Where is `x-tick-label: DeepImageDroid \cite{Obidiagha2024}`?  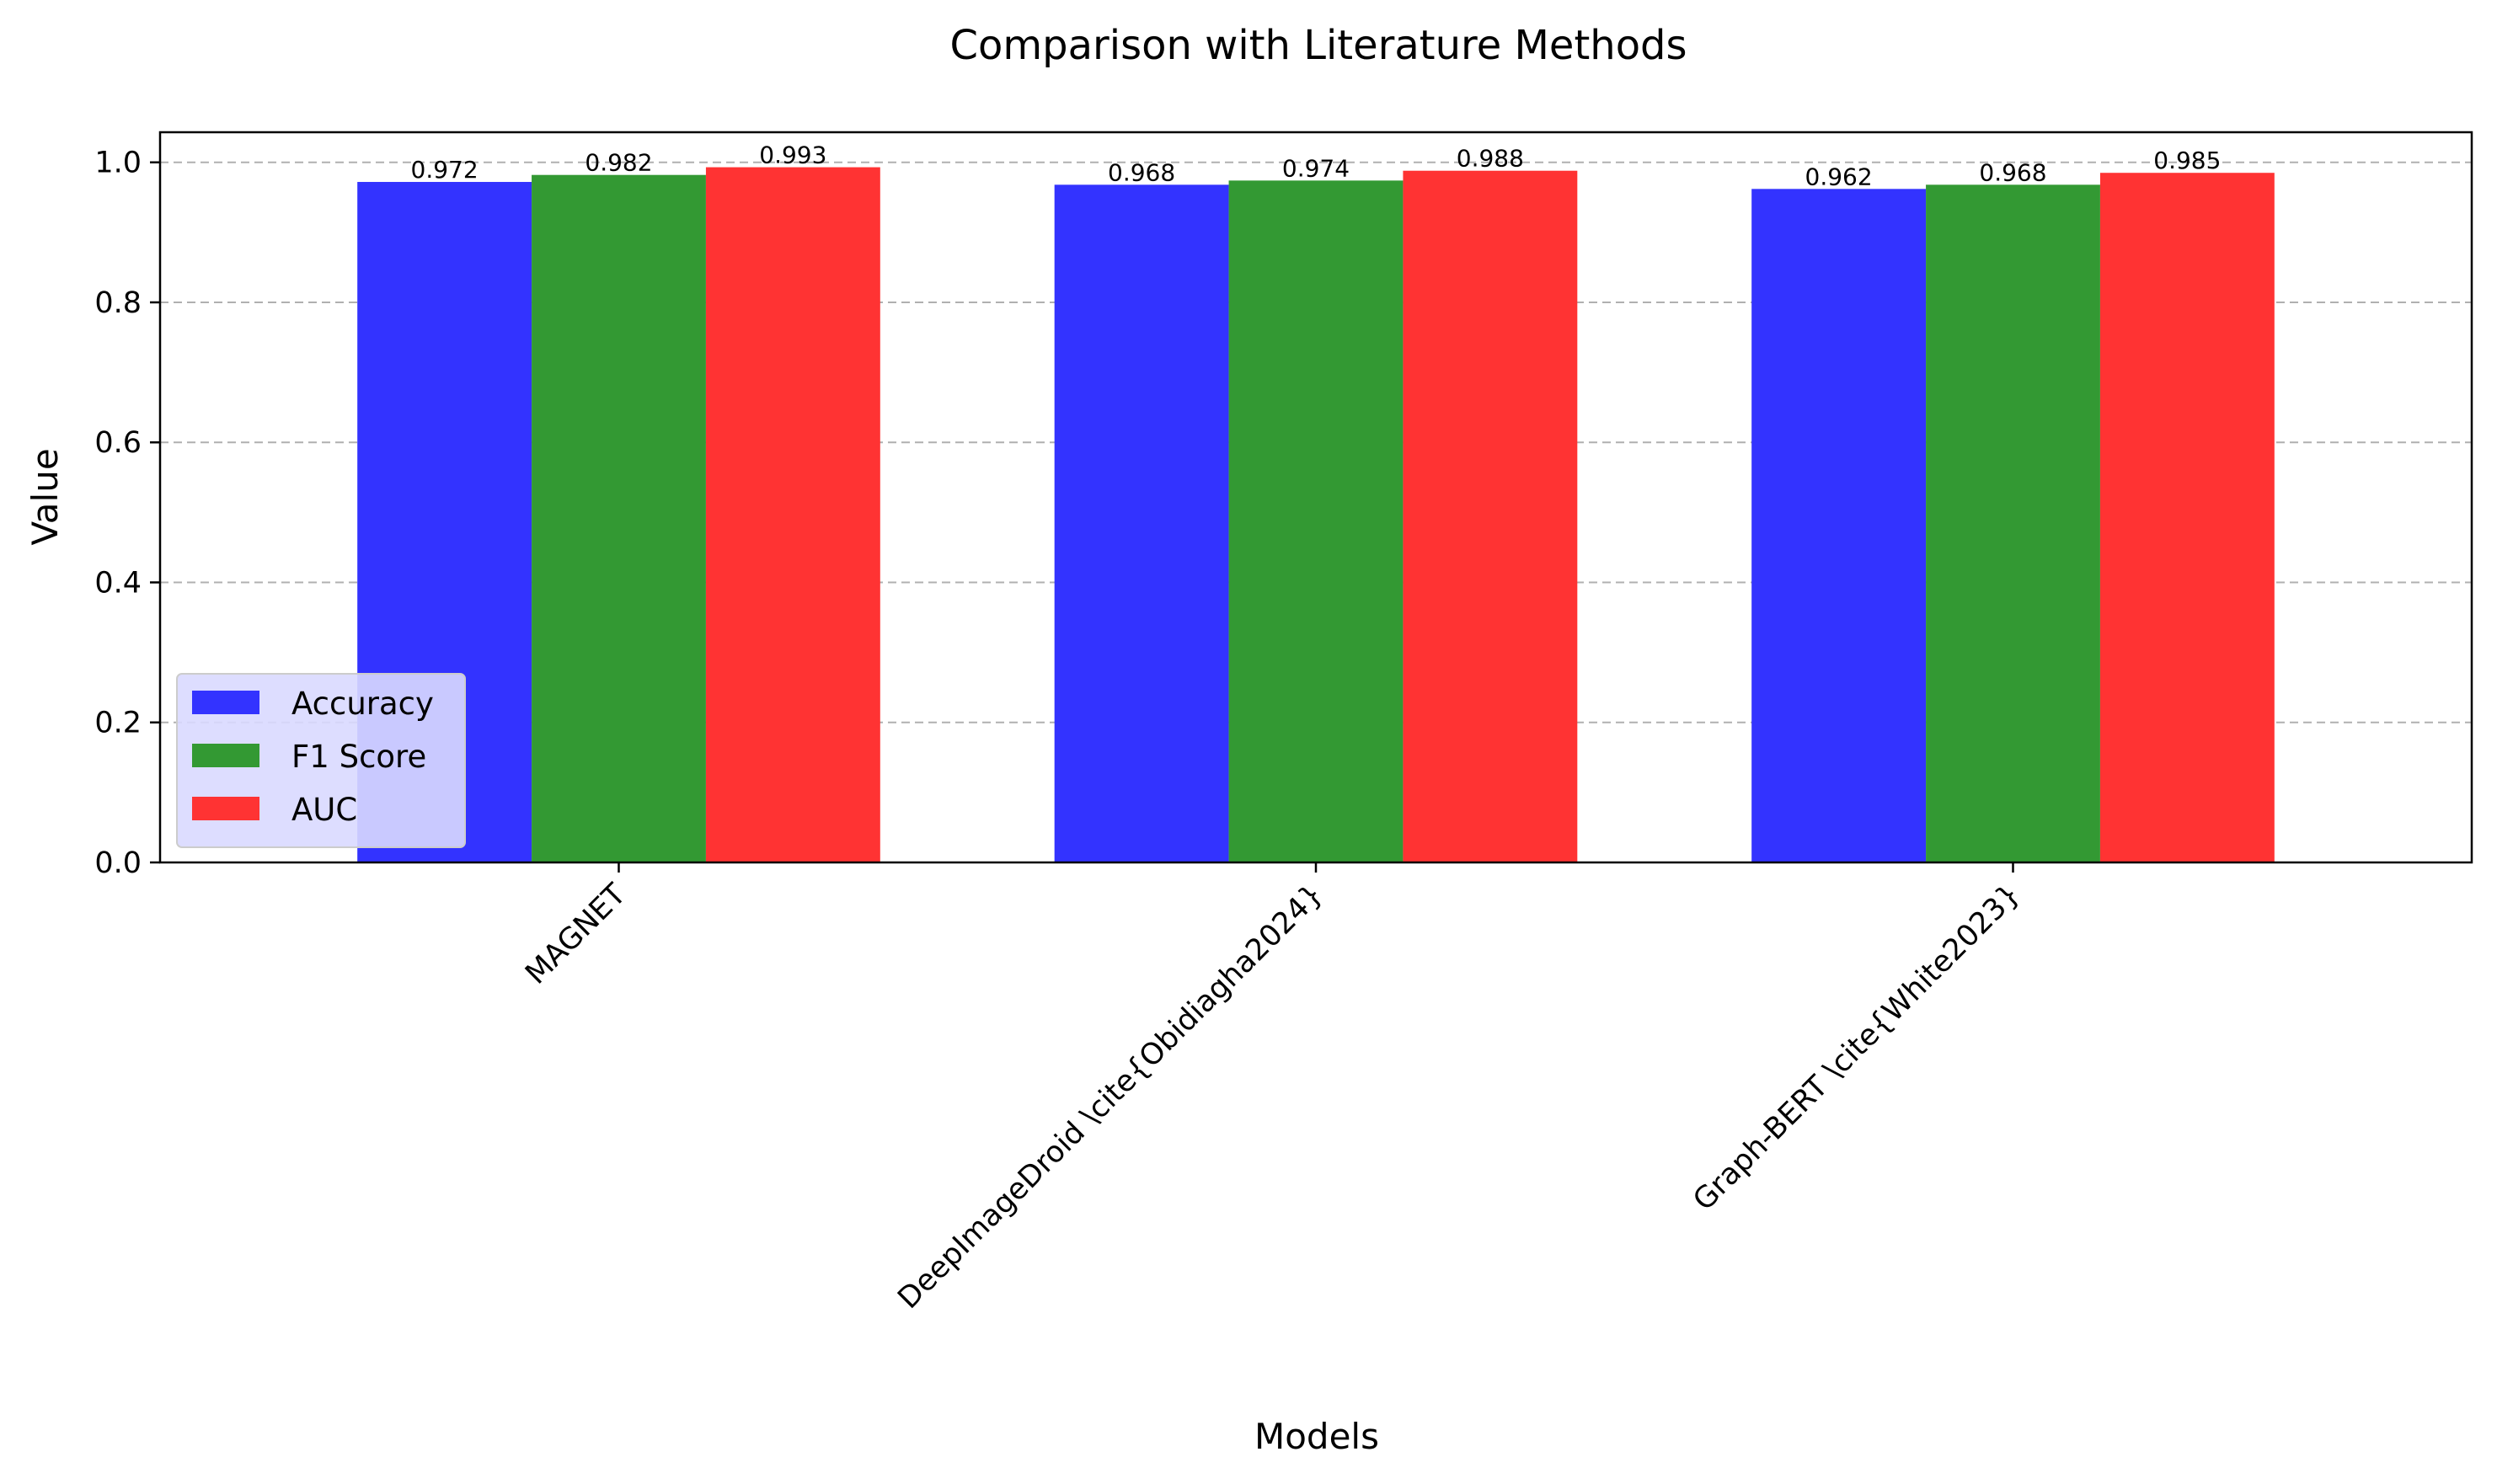 x-tick-label: DeepImageDroid \cite{Obidiagha2024} is located at coordinates (1110, 1097).